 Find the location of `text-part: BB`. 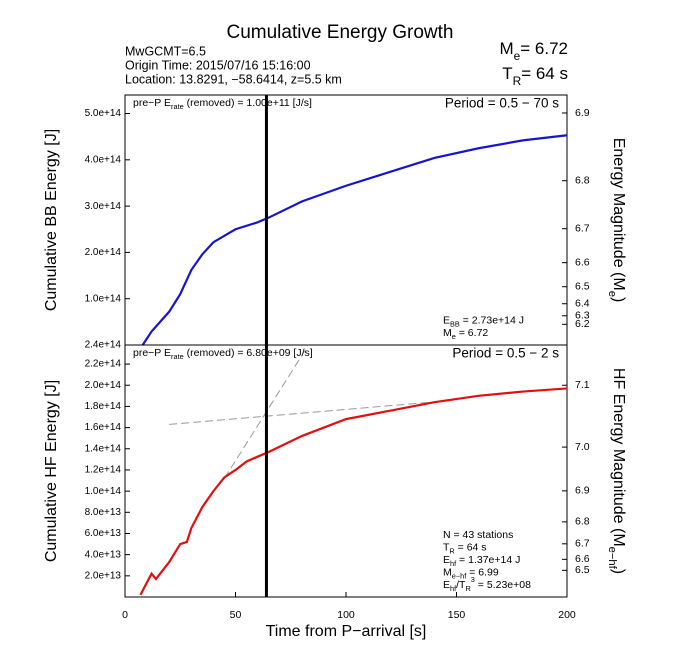

text-part: BB is located at coordinates (455, 324).